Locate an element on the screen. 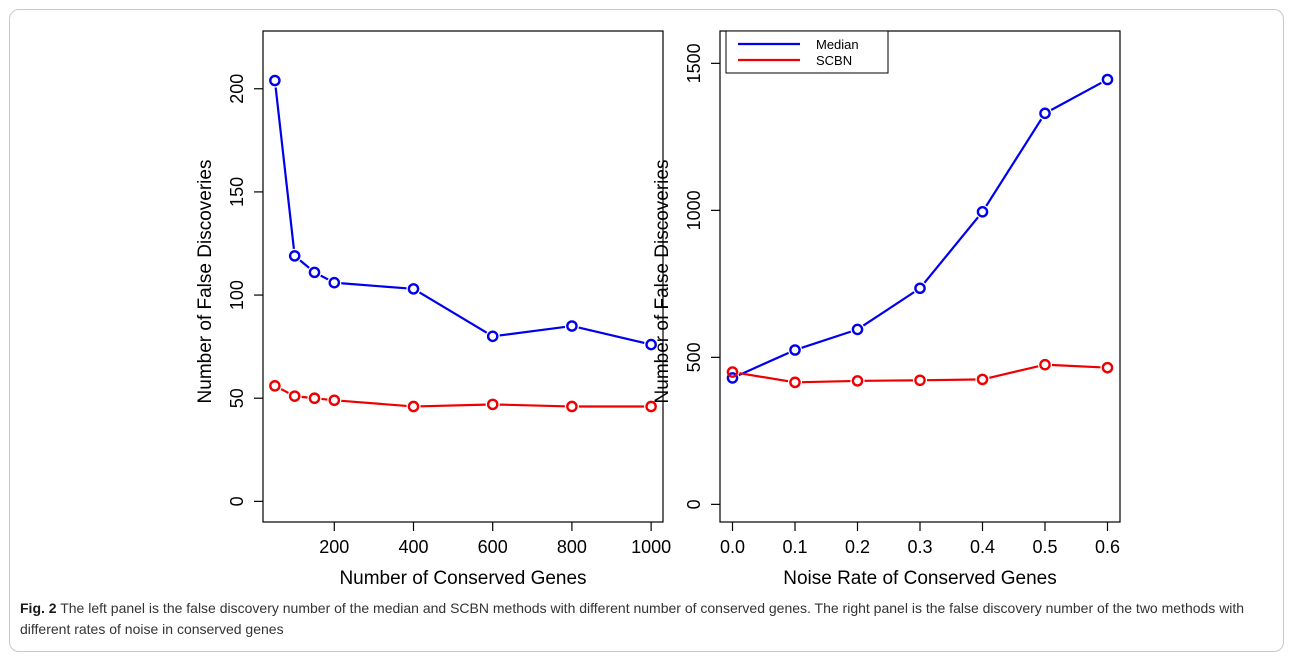 Image resolution: width=1293 pixels, height=657 pixels. right-panel-y-tick-label: 1000 is located at coordinates (694, 210).